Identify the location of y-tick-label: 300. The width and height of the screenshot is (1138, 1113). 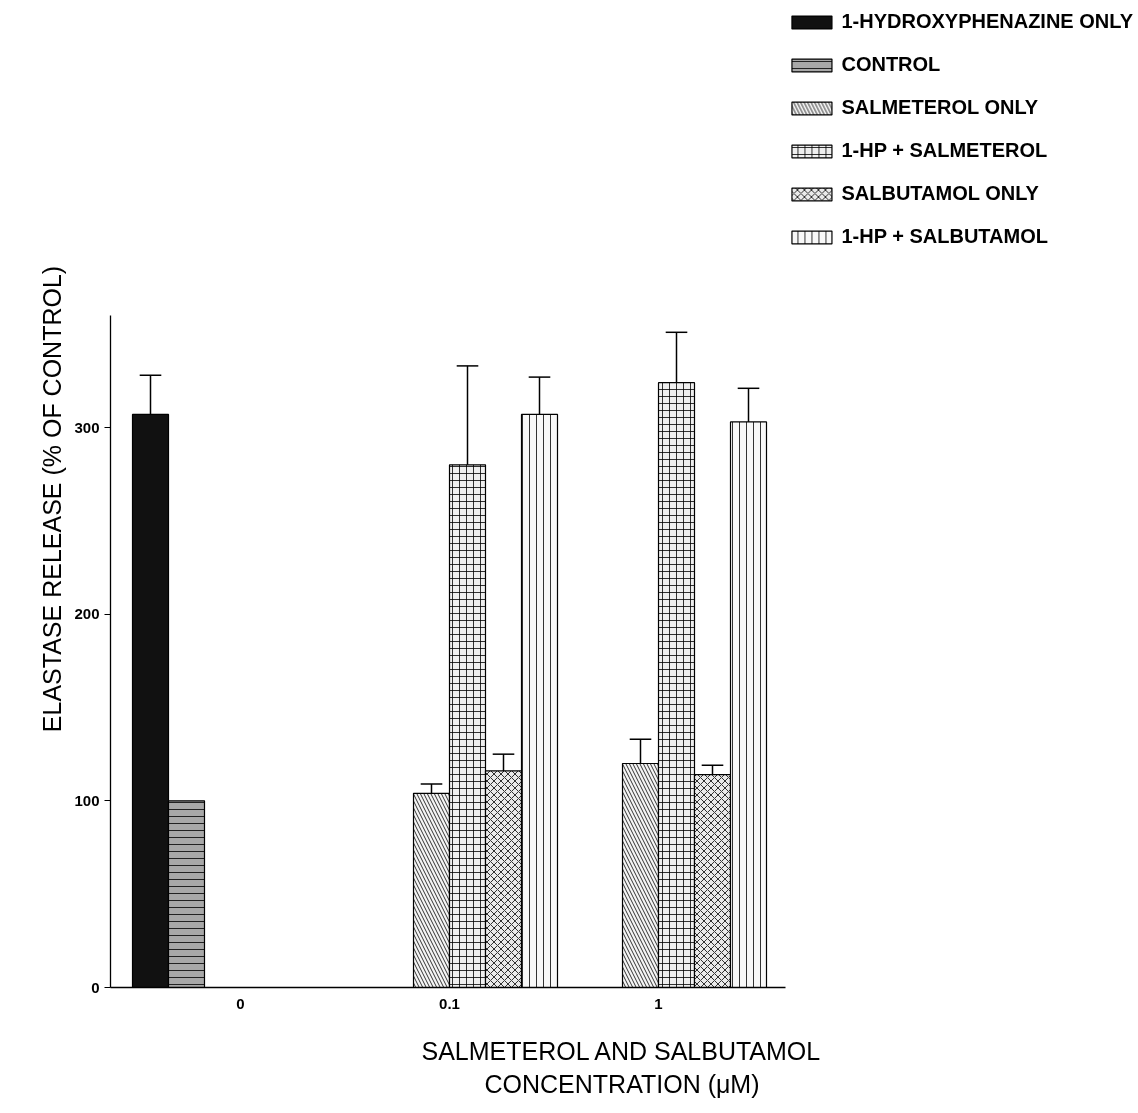
(87, 427).